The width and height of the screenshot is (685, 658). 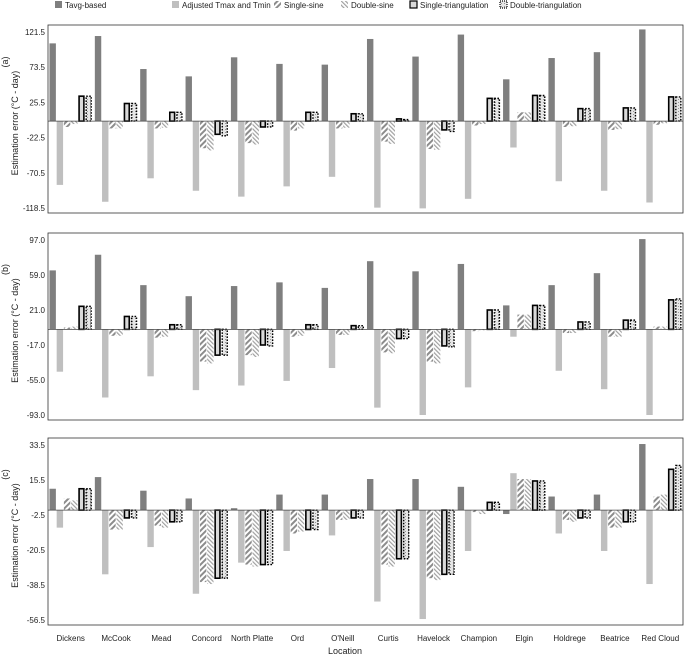 What do you see at coordinates (36, 585) in the screenshot?
I see `y-tick-label: -38.5` at bounding box center [36, 585].